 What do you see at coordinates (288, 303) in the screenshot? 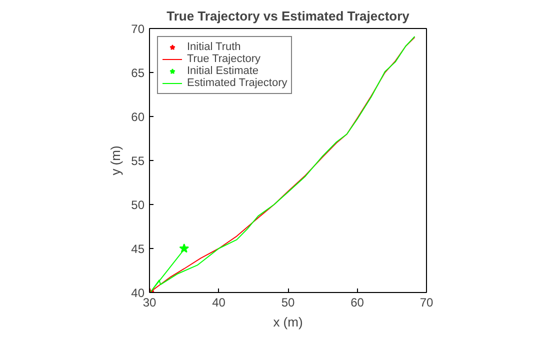
I see `x-tick-label: 50` at bounding box center [288, 303].